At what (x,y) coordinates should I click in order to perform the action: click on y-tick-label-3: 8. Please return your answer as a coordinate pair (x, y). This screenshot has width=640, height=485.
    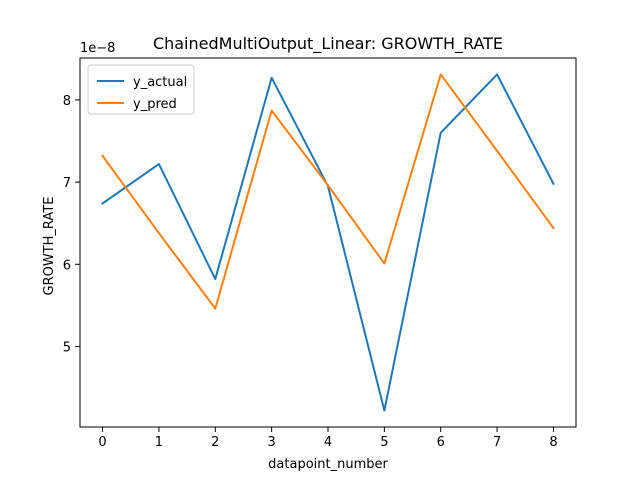
    Looking at the image, I should click on (67, 101).